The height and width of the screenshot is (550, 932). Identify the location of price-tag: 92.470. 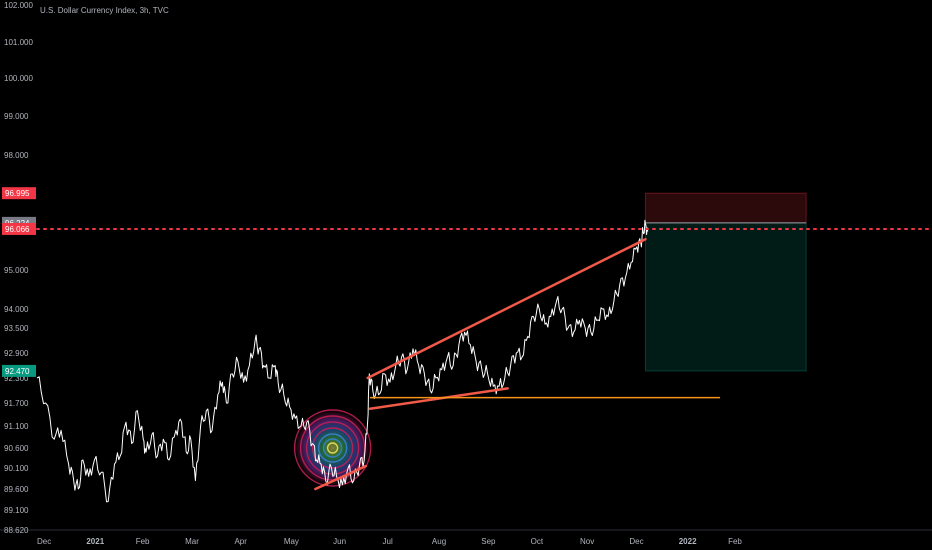
(19, 370).